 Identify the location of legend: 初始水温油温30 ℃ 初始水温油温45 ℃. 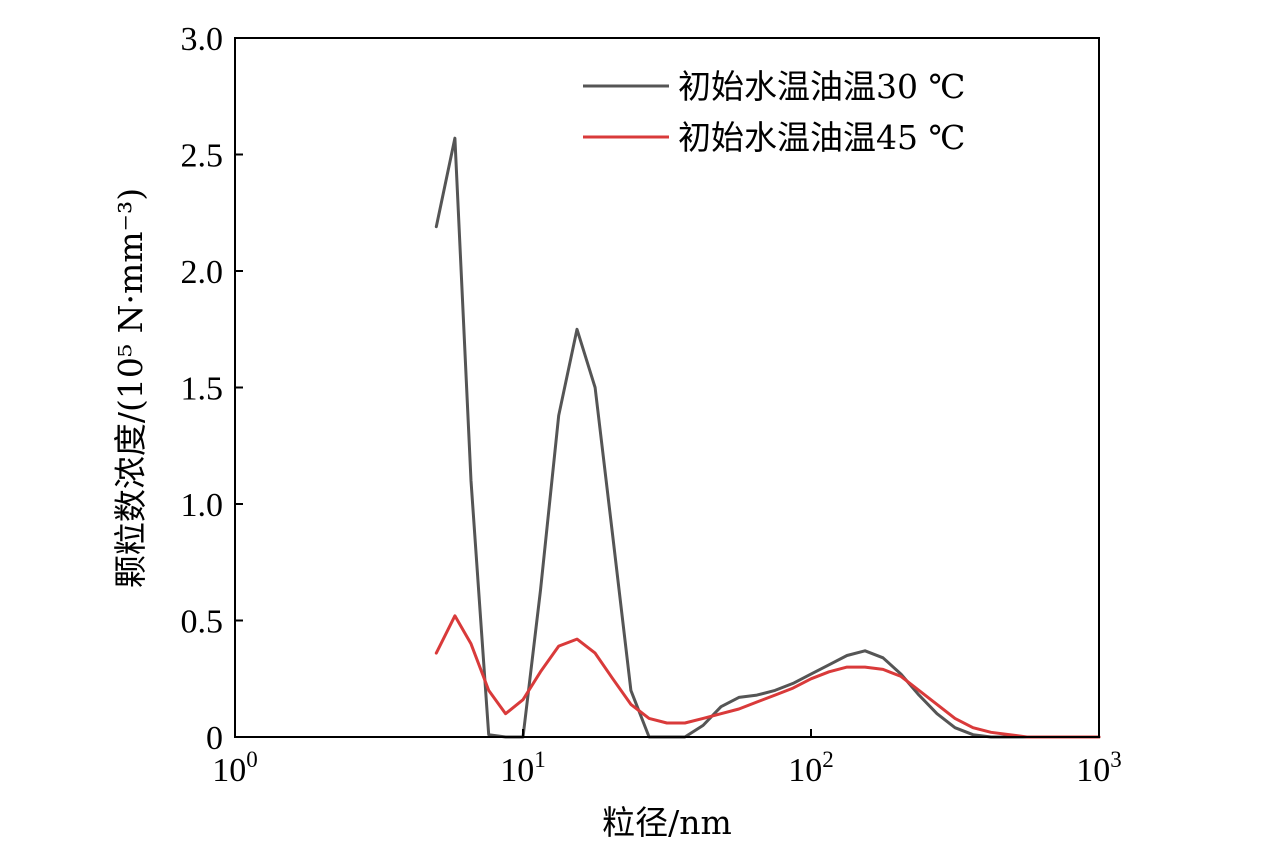
(774, 112).